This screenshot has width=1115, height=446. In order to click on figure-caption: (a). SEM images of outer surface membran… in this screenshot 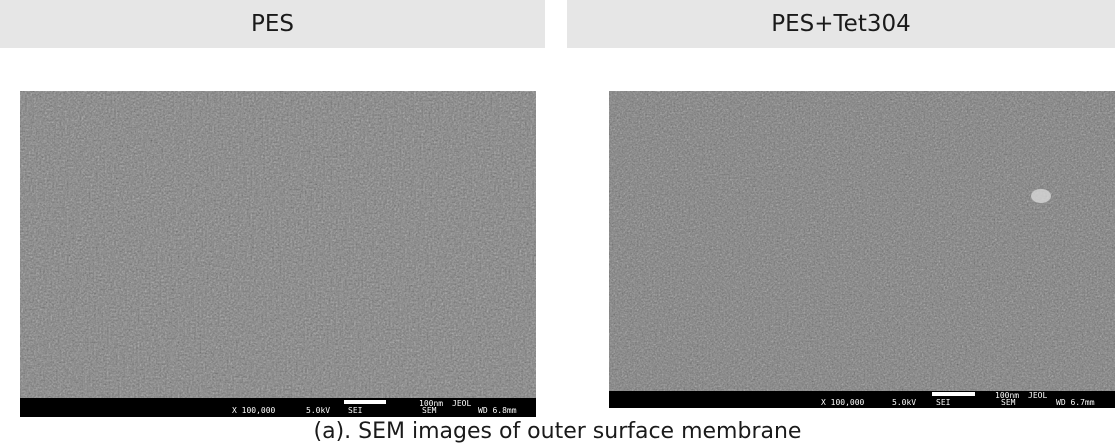, I will do `click(557, 431)`.